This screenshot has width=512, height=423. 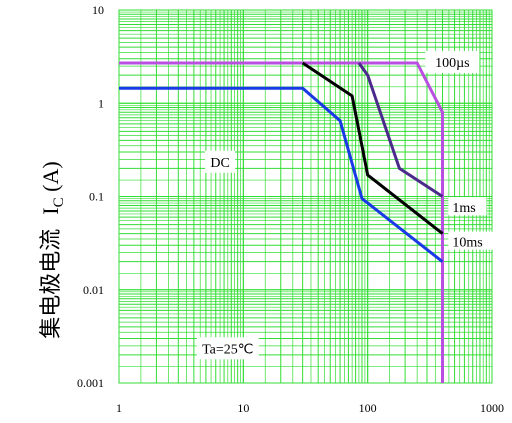 I want to click on annotation-bg-dc, so click(x=220, y=161).